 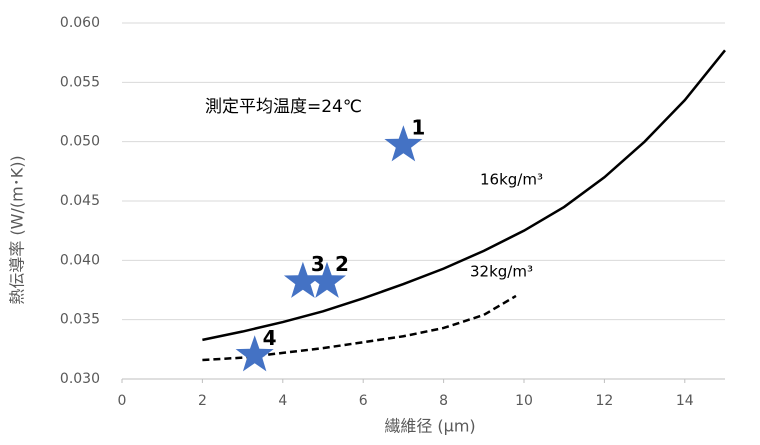 What do you see at coordinates (80, 142) in the screenshot?
I see `y-tick-label: 0.050` at bounding box center [80, 142].